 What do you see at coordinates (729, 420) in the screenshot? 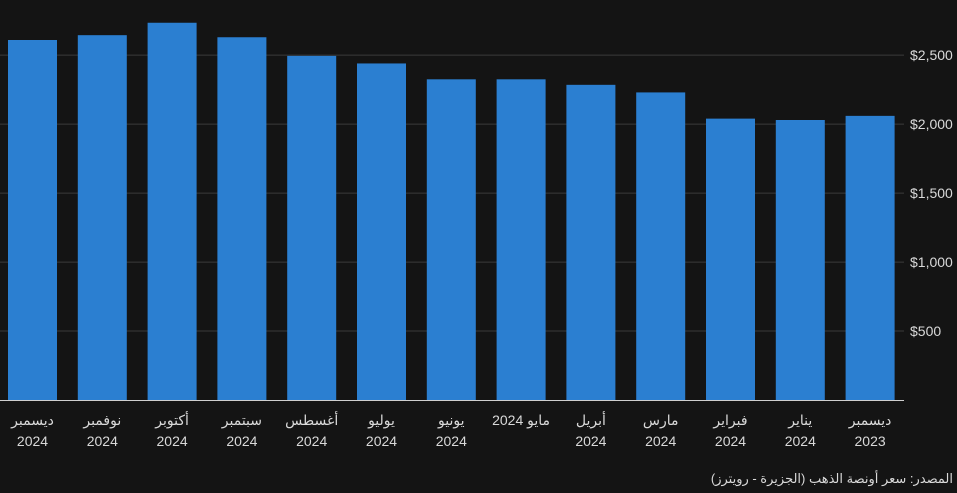
I see `x-tick-label: فبراير` at bounding box center [729, 420].